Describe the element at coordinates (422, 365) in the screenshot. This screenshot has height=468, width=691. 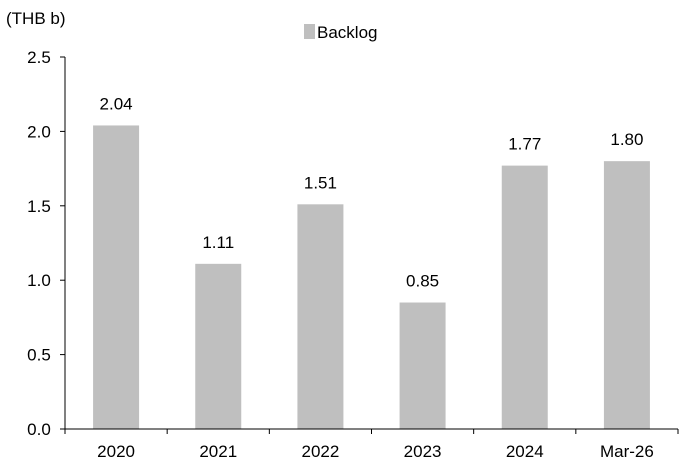
I see `bar-2023` at that location.